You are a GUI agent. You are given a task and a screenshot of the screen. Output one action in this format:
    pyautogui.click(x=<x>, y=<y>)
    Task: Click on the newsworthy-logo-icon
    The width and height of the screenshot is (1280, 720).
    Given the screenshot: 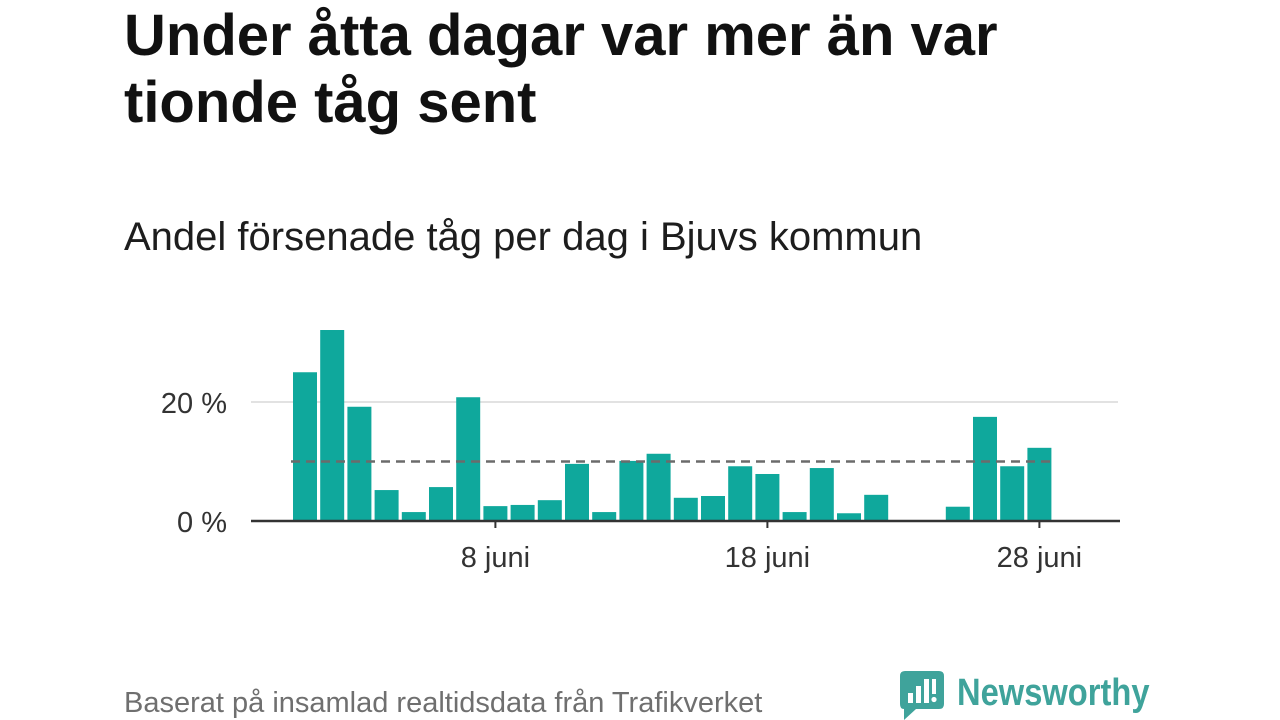 What is the action you would take?
    pyautogui.click(x=922, y=695)
    